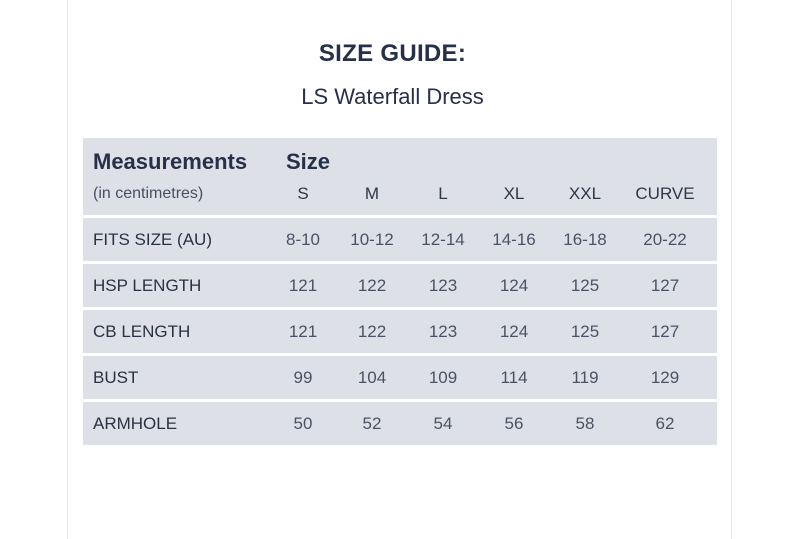  Describe the element at coordinates (585, 423) in the screenshot. I see `table-cell: 58` at that location.